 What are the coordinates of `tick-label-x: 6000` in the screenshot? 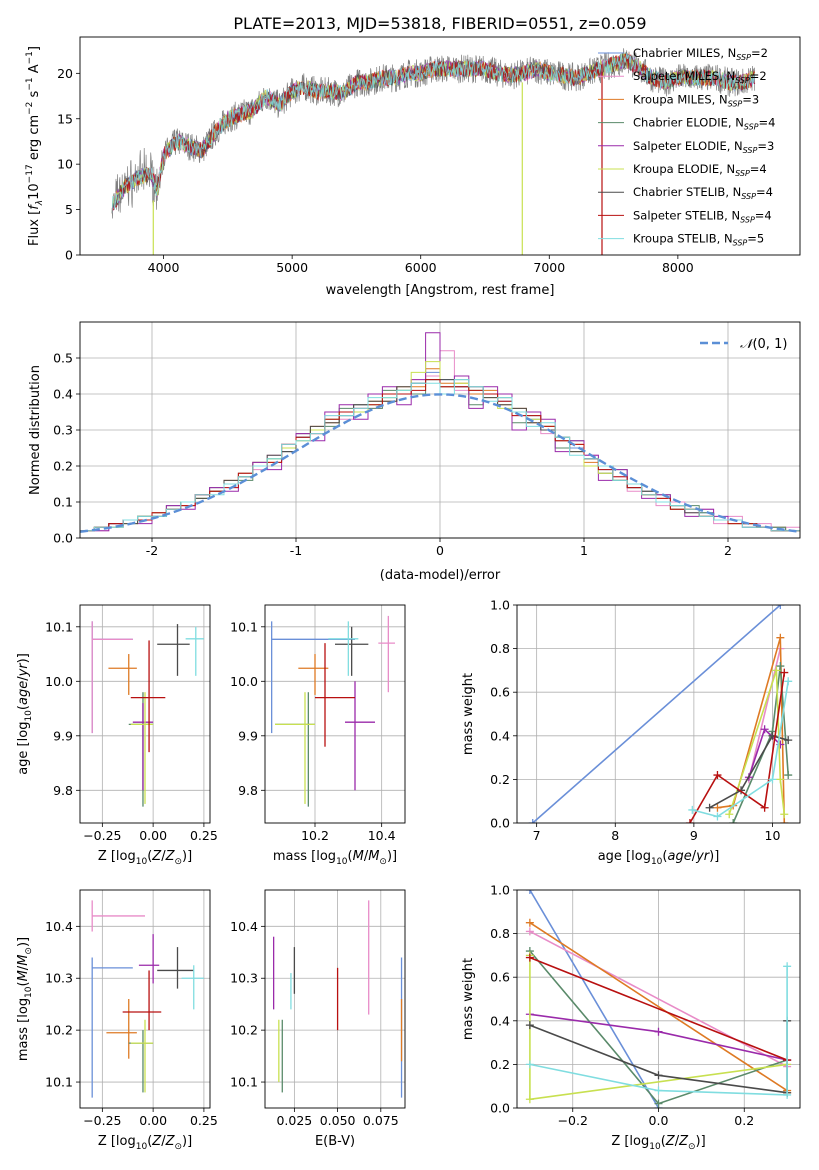 It's located at (421, 267).